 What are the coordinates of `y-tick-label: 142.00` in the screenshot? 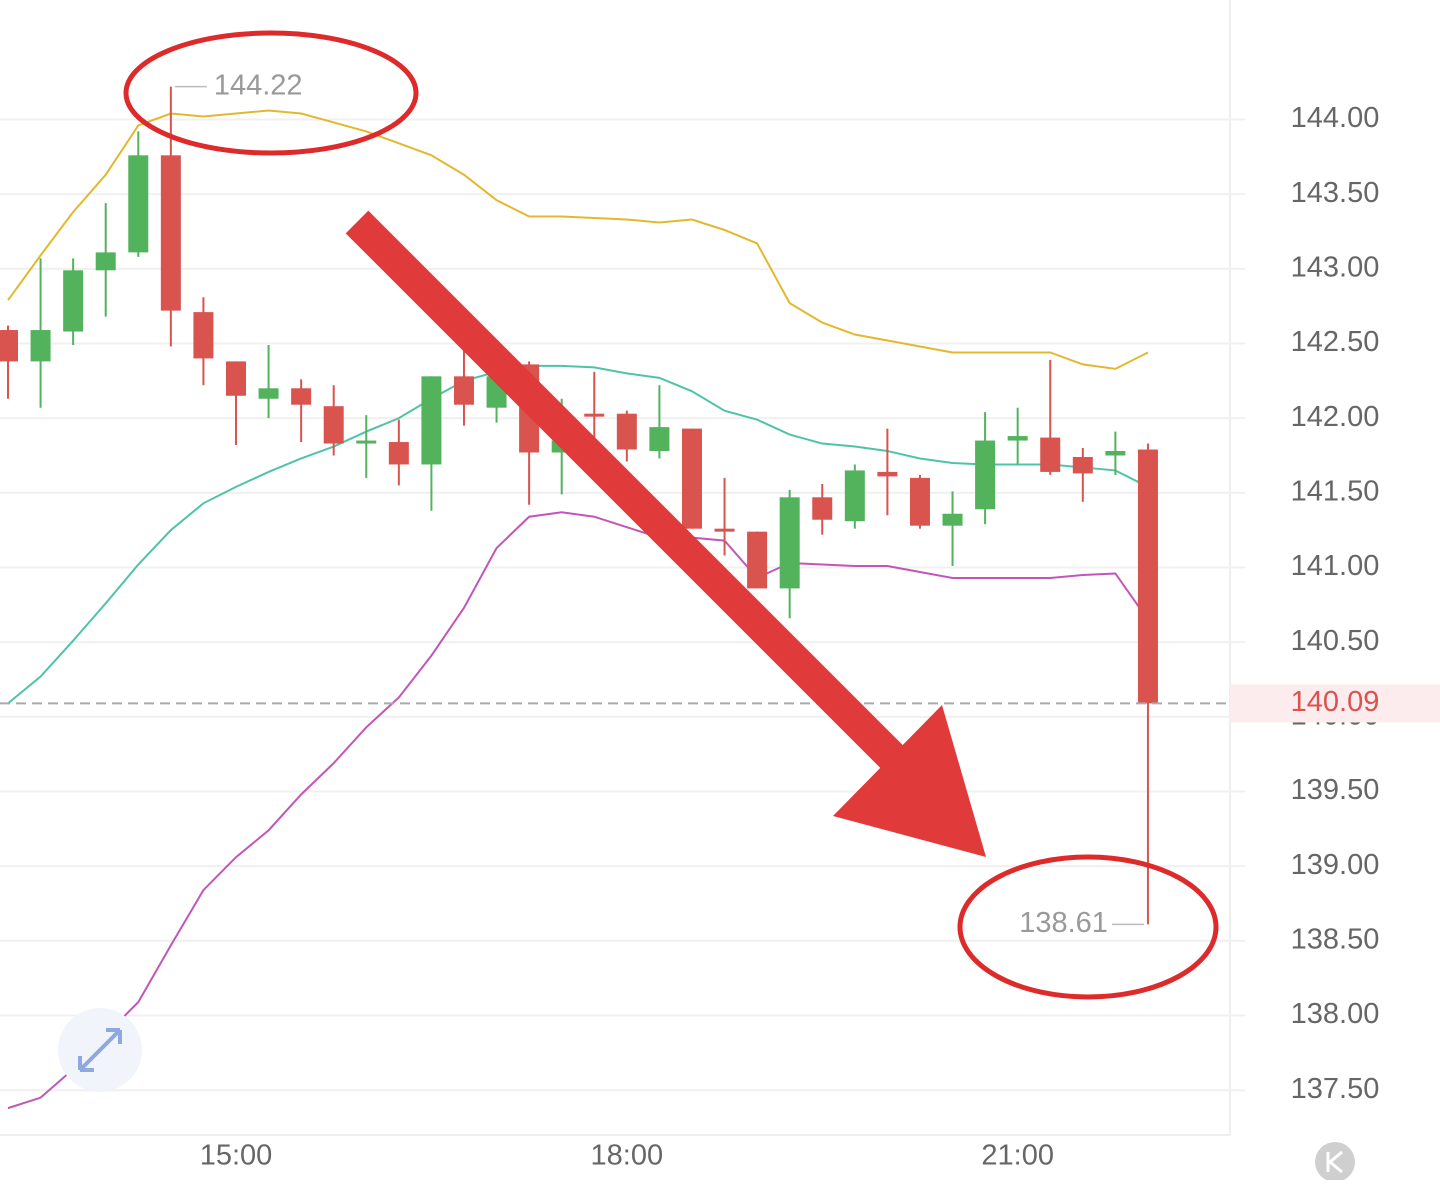 It's located at (1335, 417).